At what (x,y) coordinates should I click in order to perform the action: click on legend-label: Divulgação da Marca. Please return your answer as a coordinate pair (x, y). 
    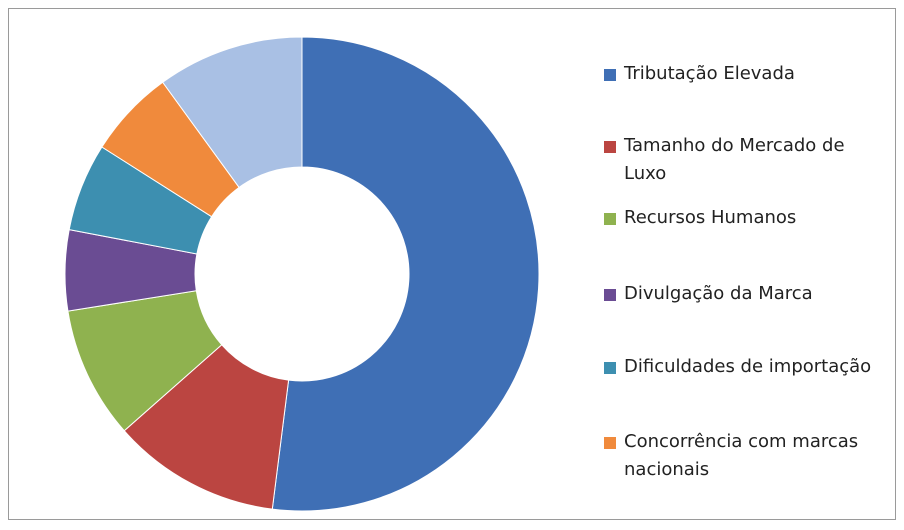
    Looking at the image, I should click on (718, 293).